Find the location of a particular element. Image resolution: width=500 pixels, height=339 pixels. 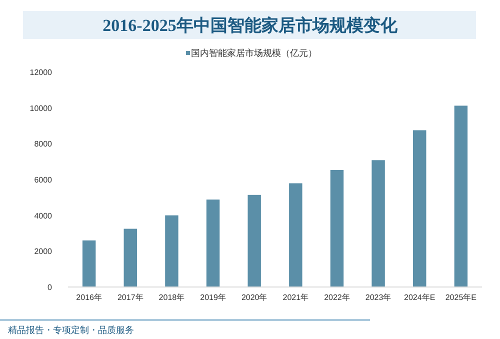

y-tick-label: 6000 is located at coordinates (43, 180).